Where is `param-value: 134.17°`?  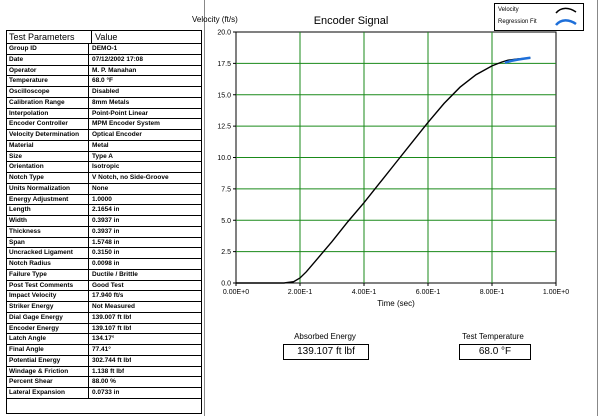
param-value: 134.17° is located at coordinates (103, 339).